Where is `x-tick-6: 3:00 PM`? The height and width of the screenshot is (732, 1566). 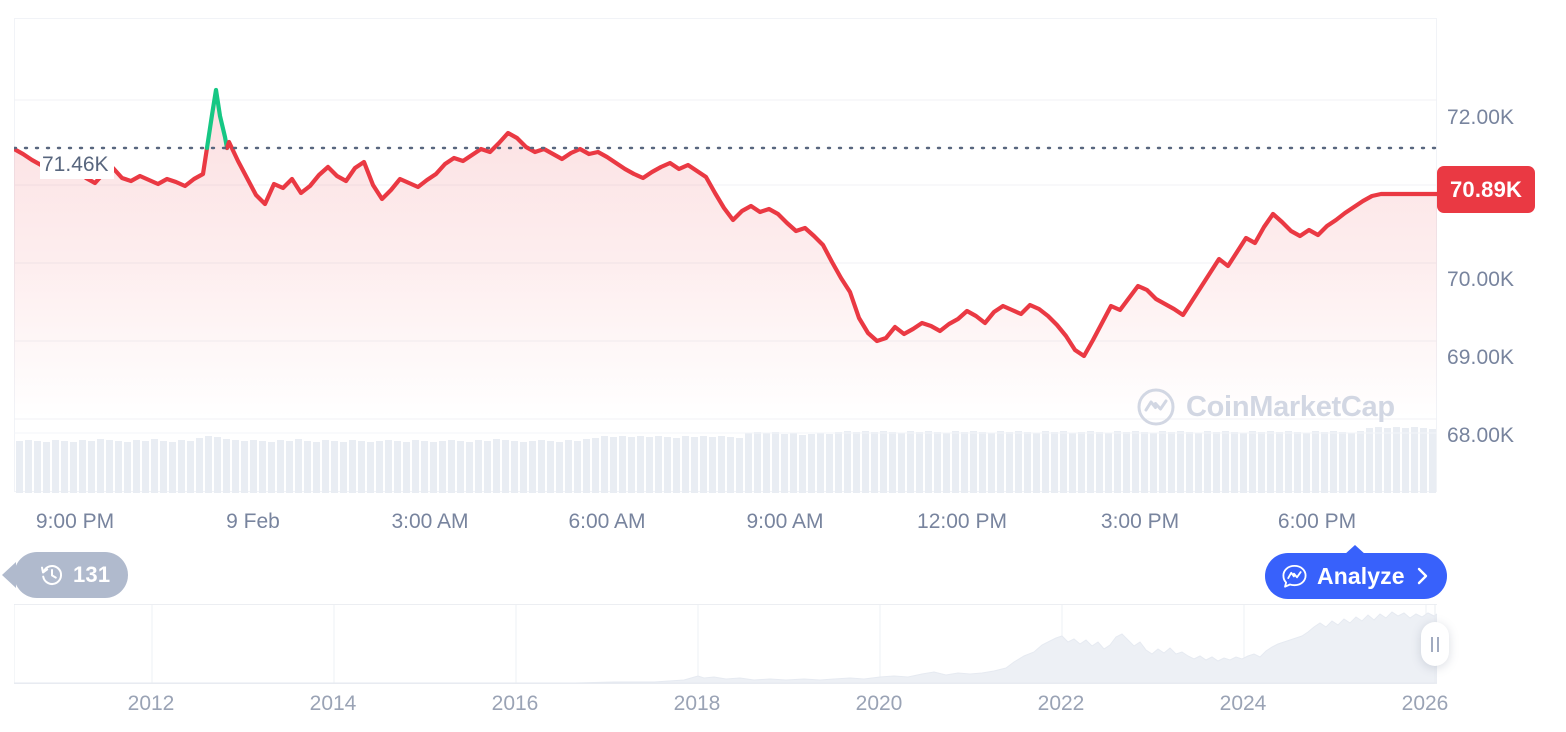
x-tick-6: 3:00 PM is located at coordinates (1140, 521).